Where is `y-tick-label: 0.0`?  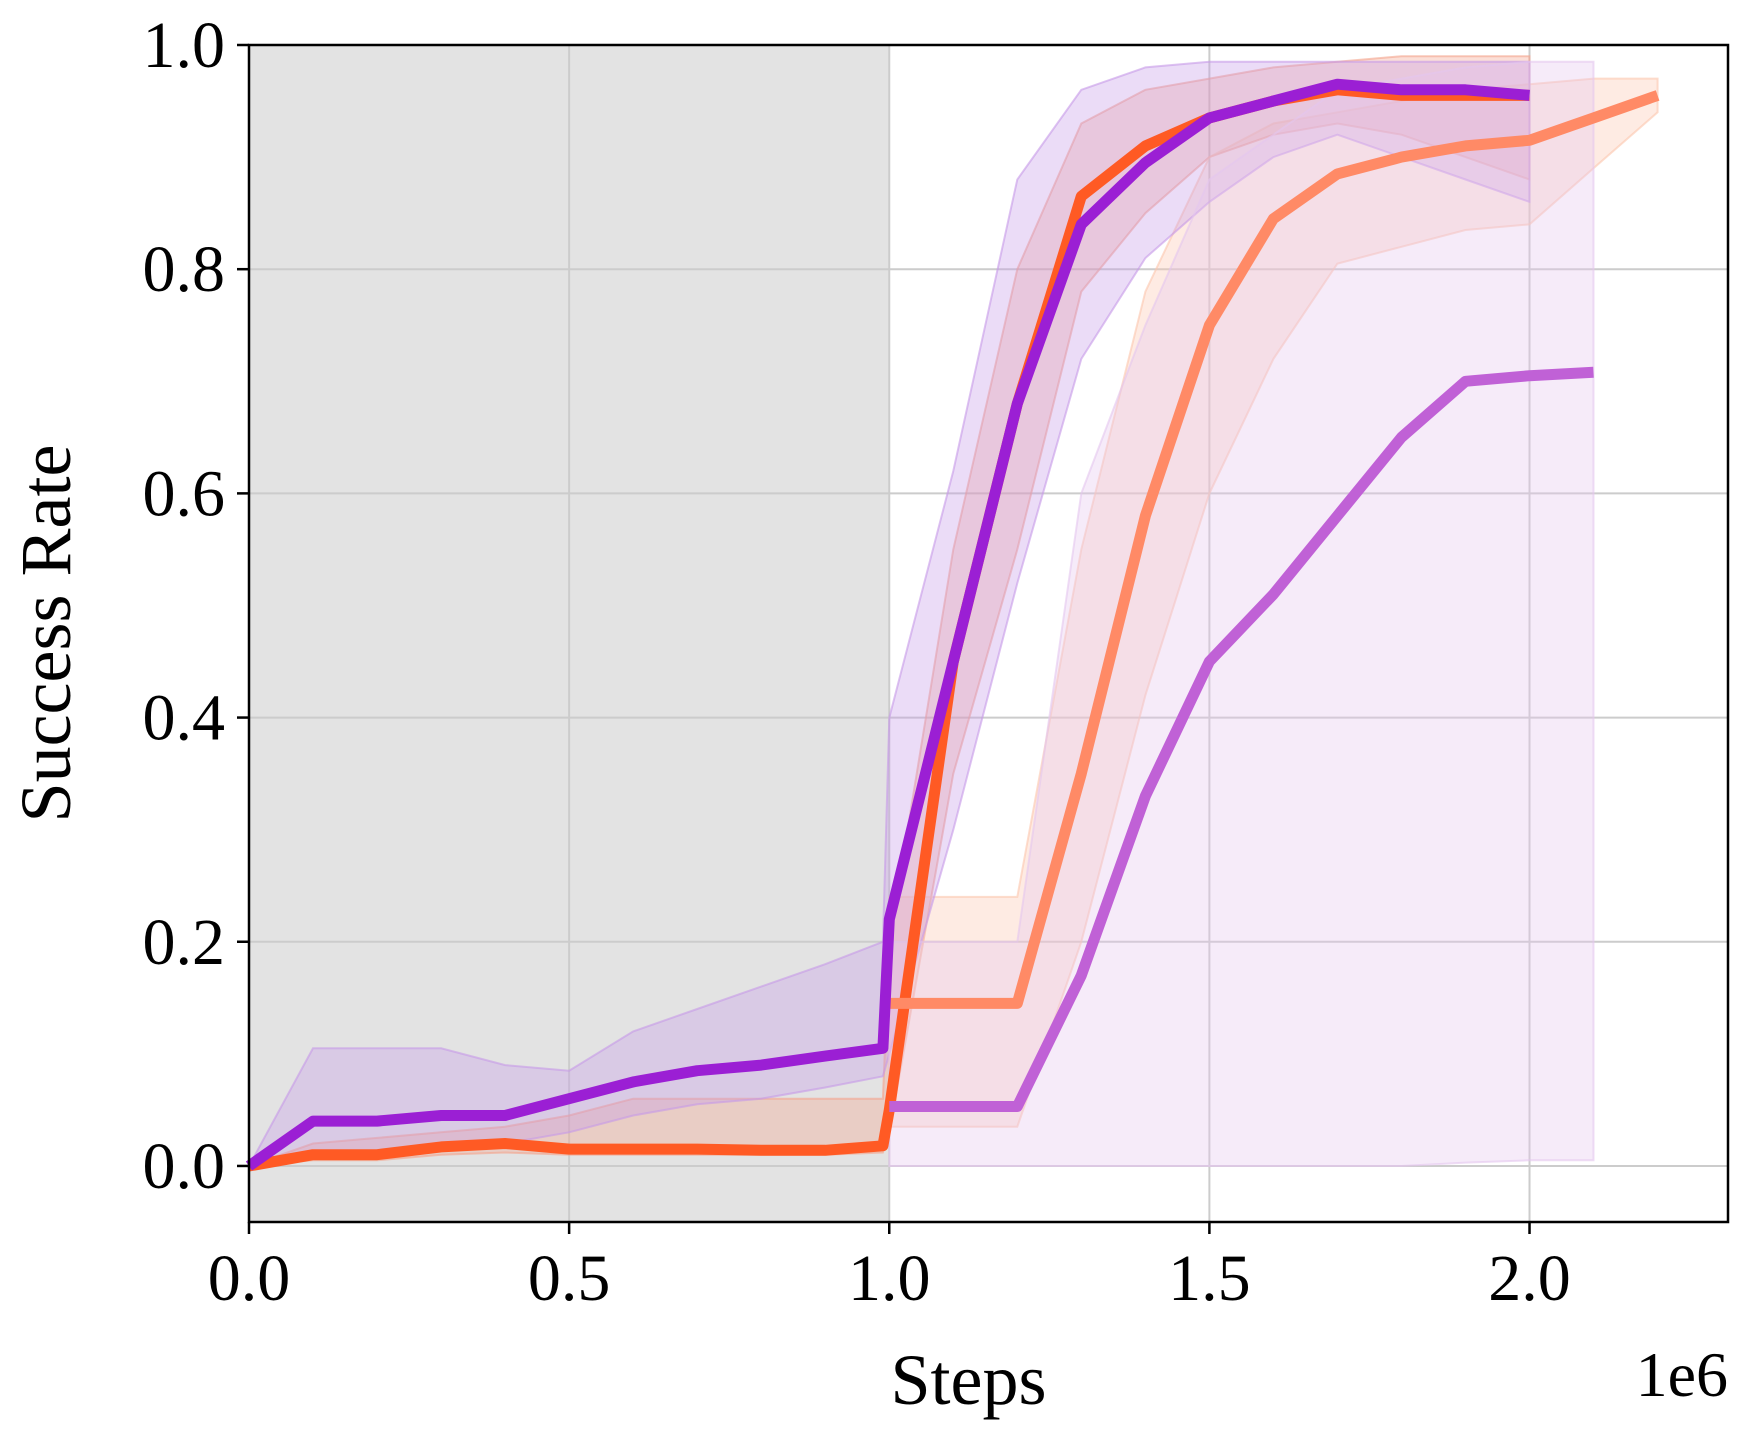
y-tick-label: 0.0 is located at coordinates (184, 1166).